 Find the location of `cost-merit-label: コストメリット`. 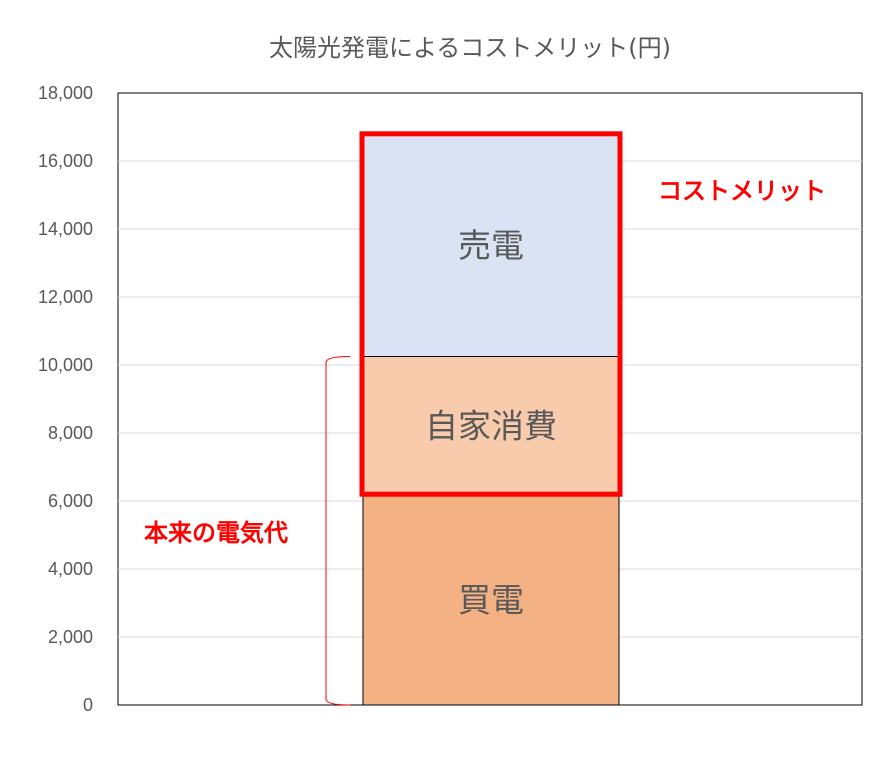

cost-merit-label: コストメリット is located at coordinates (742, 191).